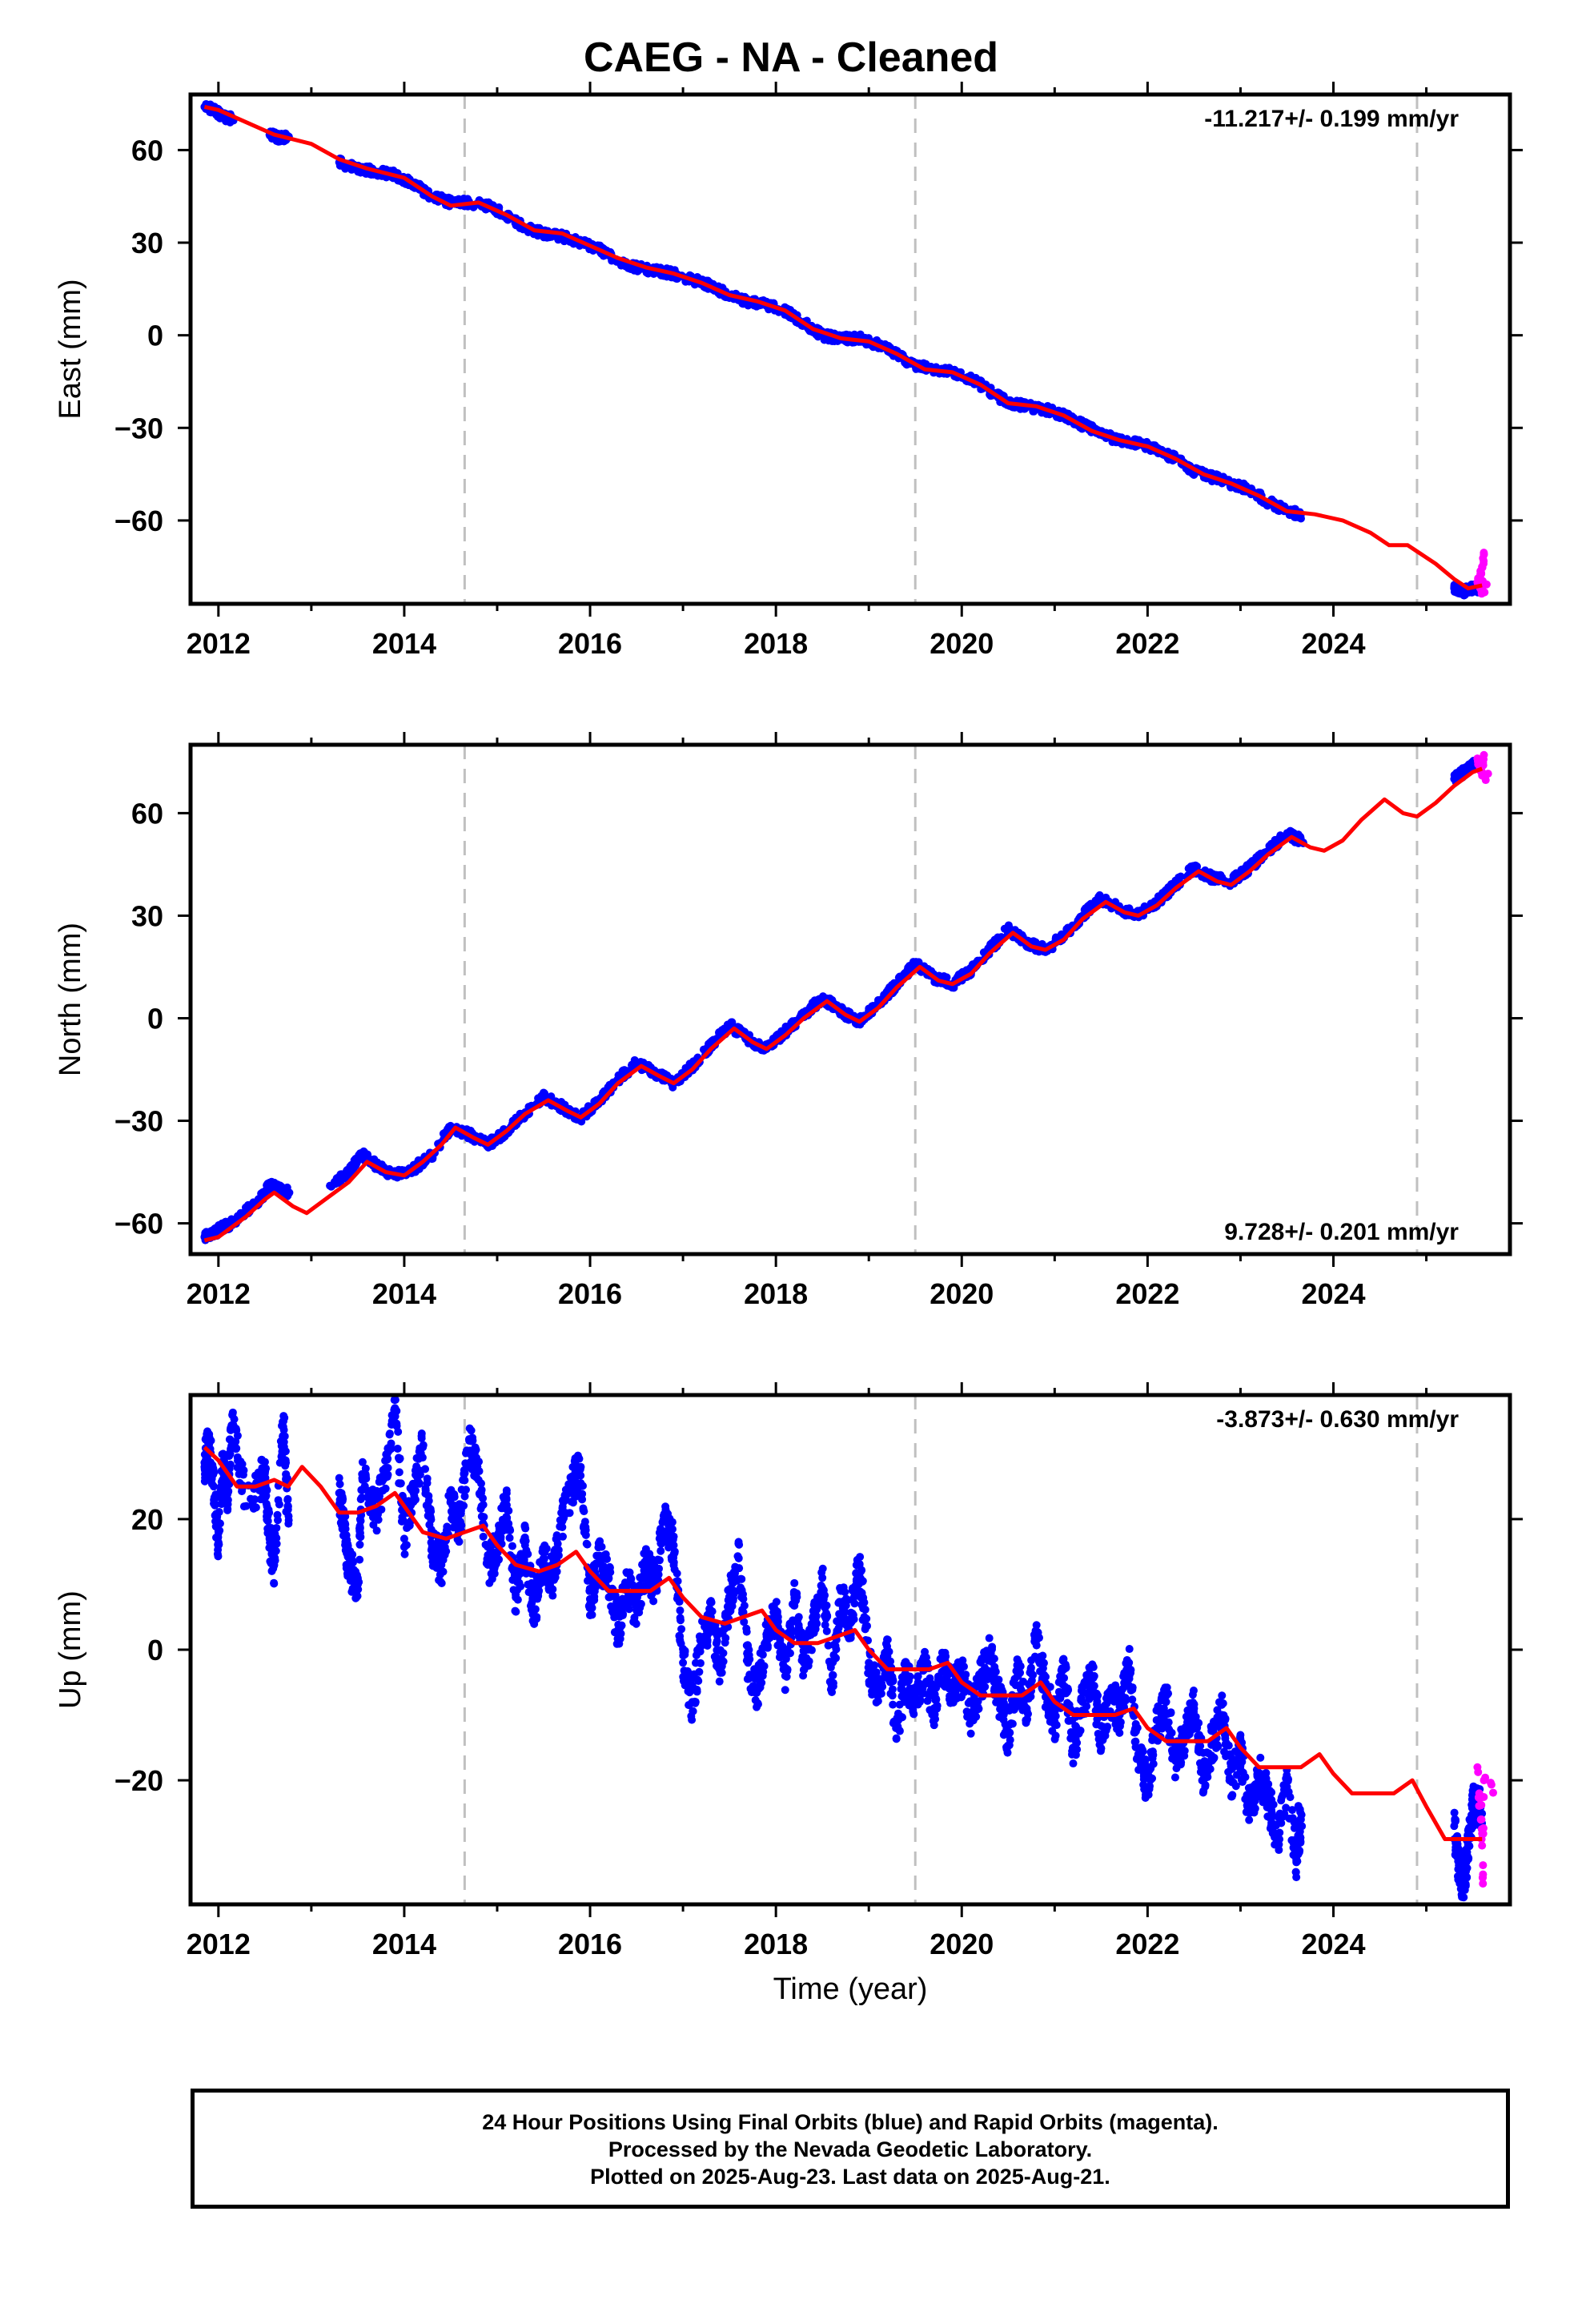 This screenshot has height=2324, width=1582. Describe the element at coordinates (1484, 561) in the screenshot. I see `rapid-point` at that location.